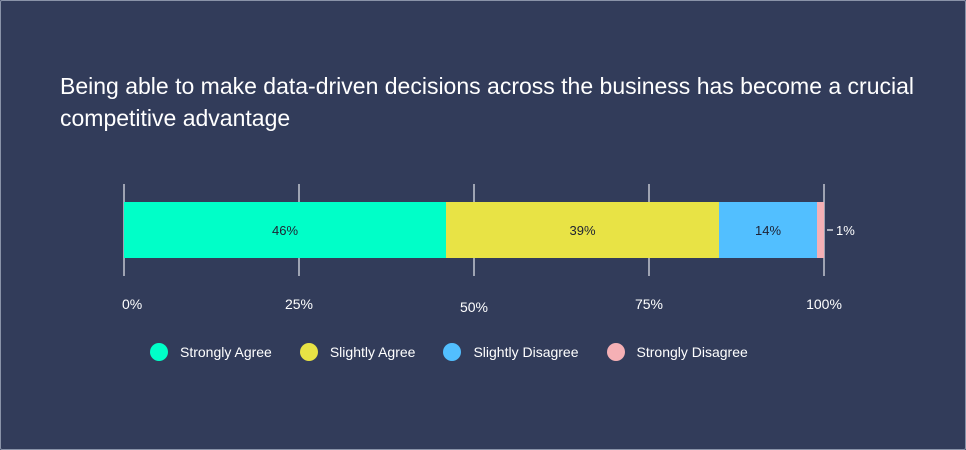 This screenshot has width=966, height=450. What do you see at coordinates (372, 352) in the screenshot?
I see `legend-label: Slightly Agree` at bounding box center [372, 352].